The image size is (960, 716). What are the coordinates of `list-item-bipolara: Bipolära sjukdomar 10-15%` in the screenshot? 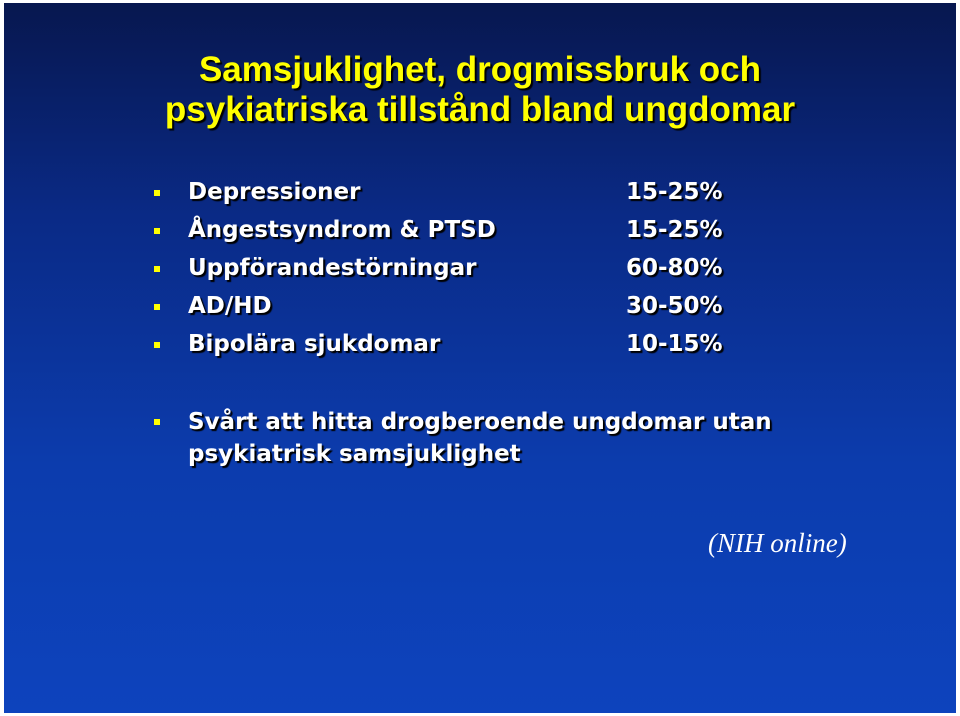 It's located at (480, 349).